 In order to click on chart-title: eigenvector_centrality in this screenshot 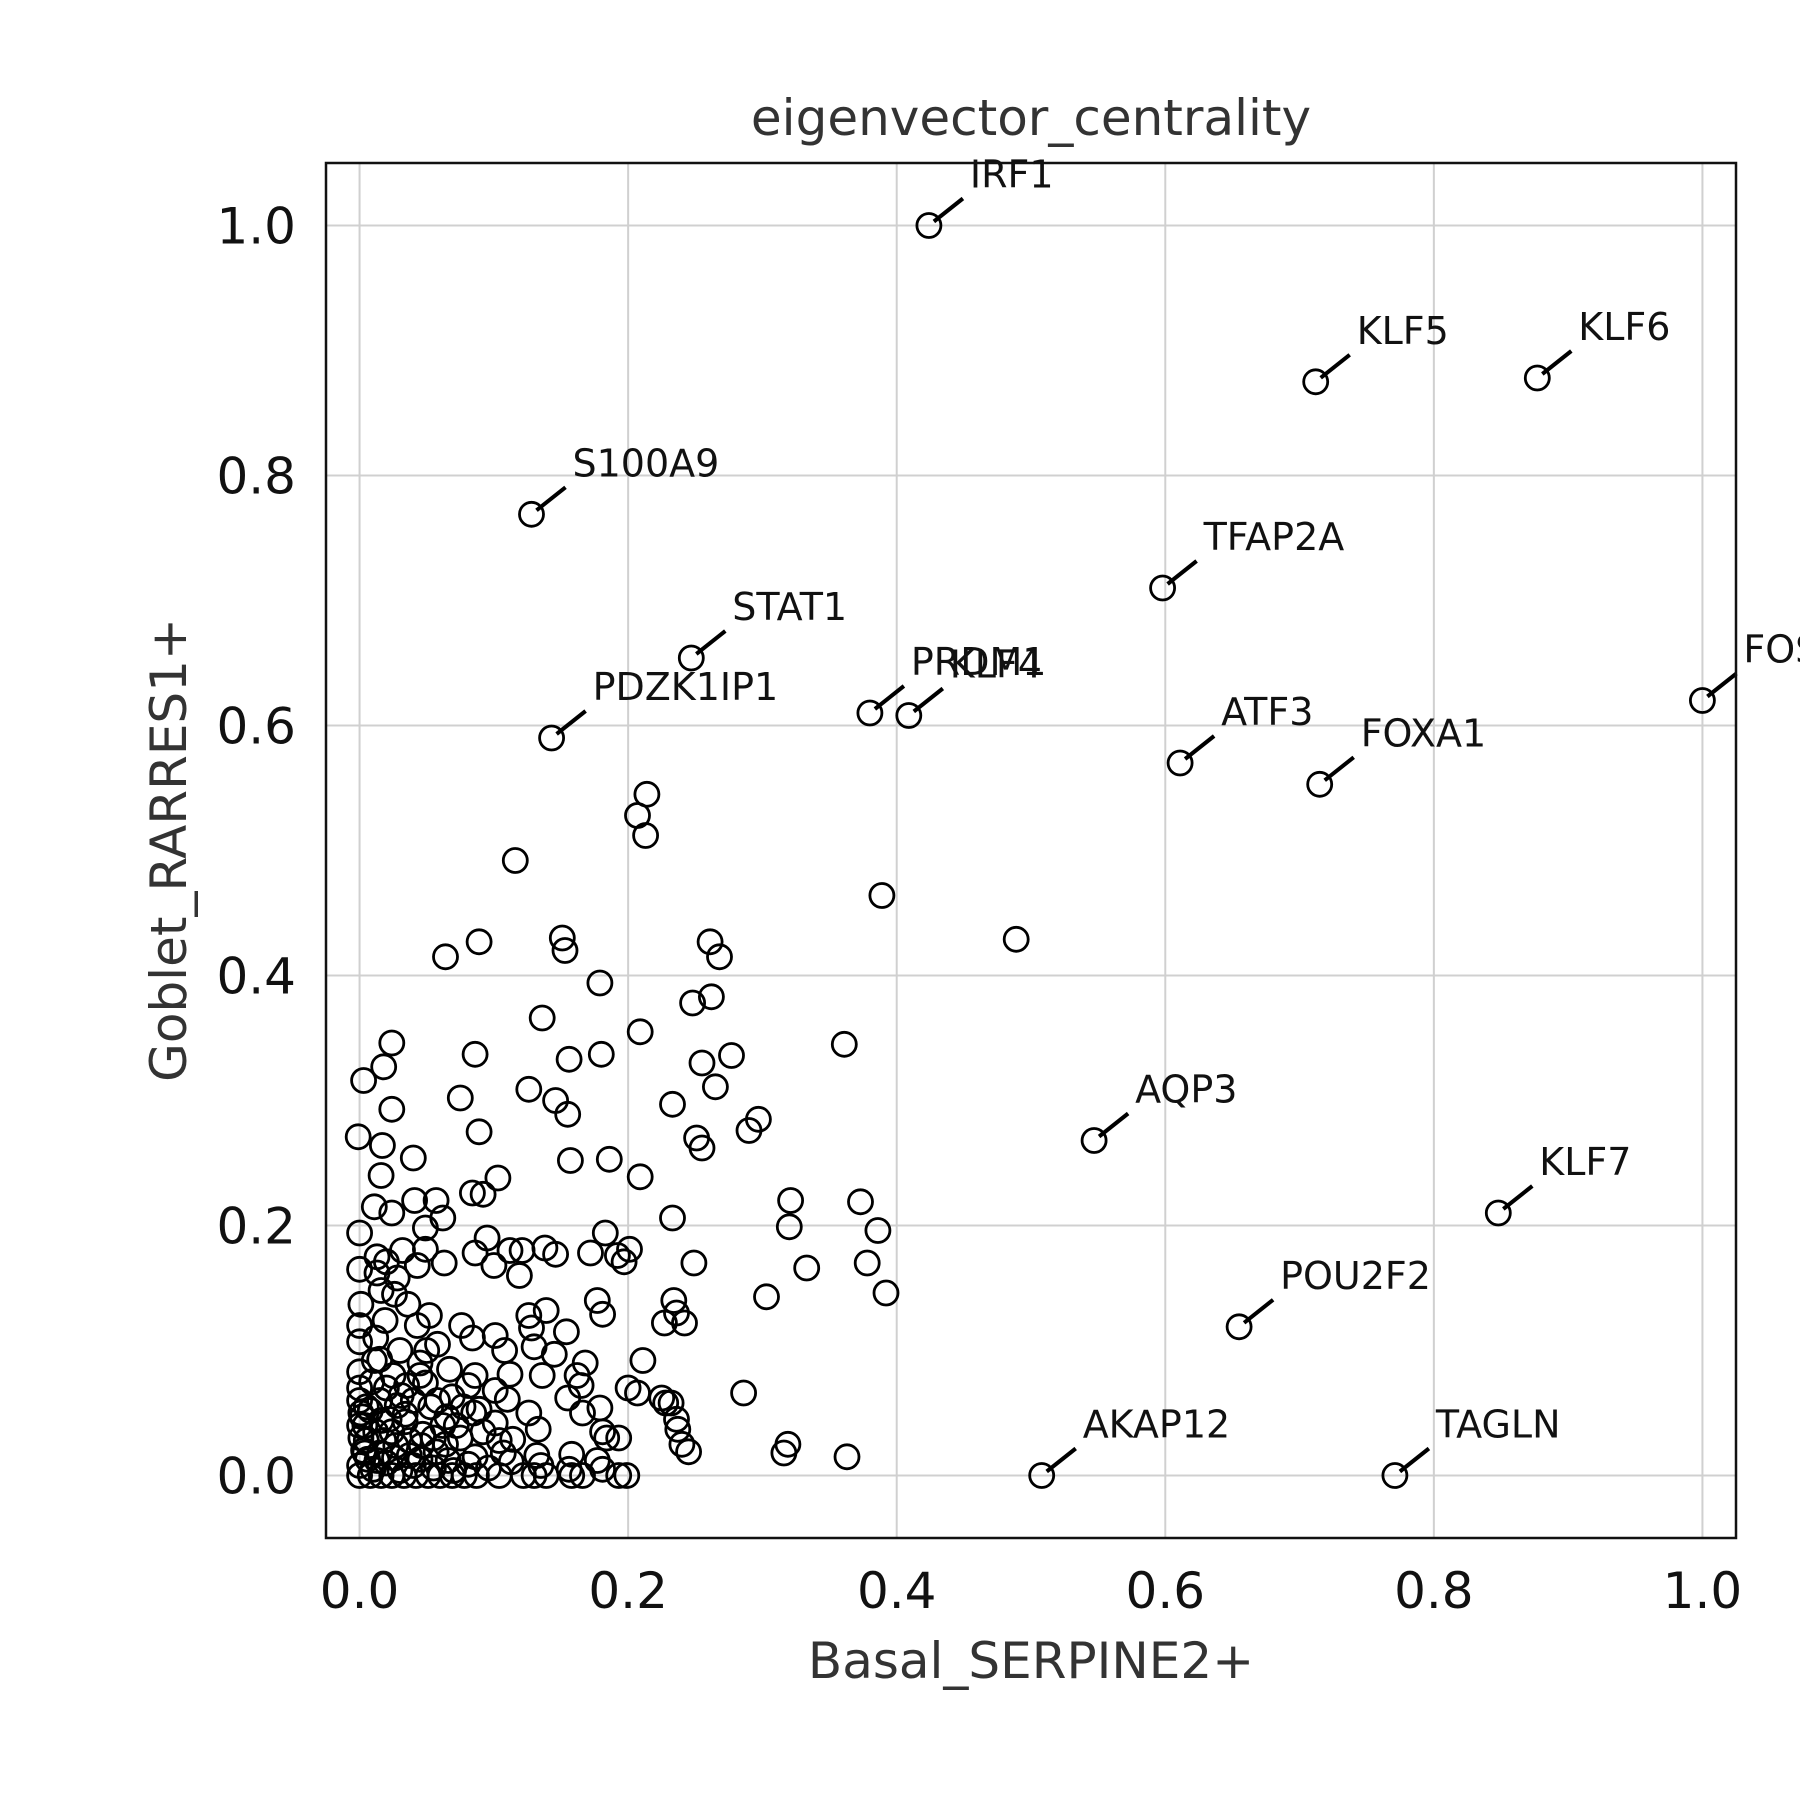, I will do `click(1031, 118)`.